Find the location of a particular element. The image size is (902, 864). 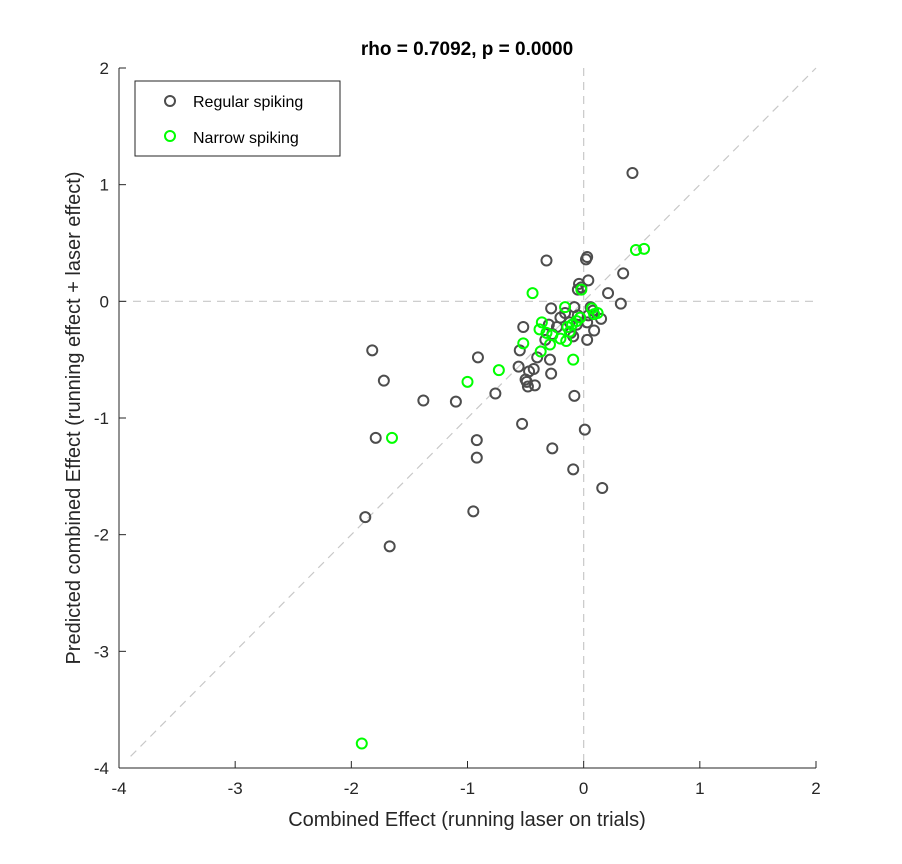

x-tick-label: 0 is located at coordinates (583, 788).